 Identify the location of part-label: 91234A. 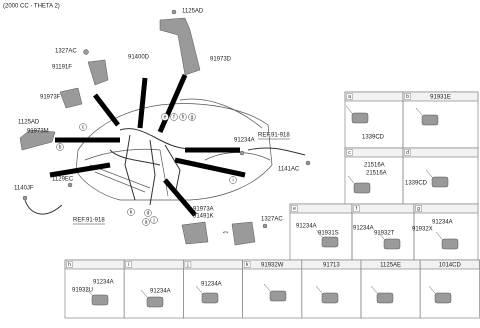
(244, 141).